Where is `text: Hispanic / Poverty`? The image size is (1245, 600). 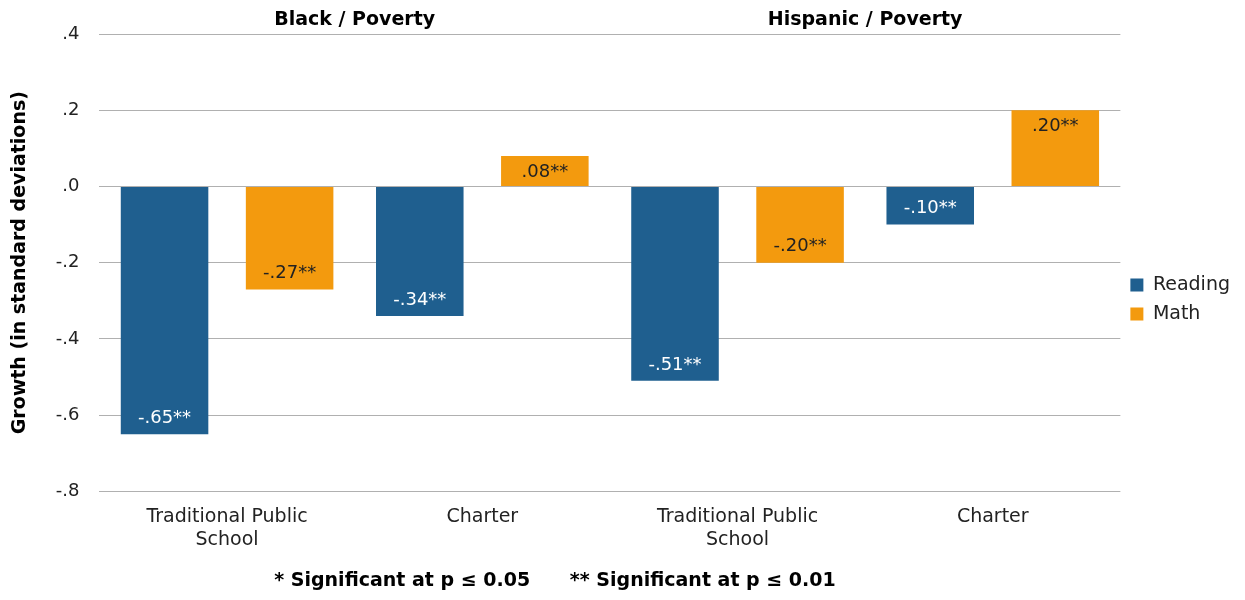 text: Hispanic / Poverty is located at coordinates (865, 17).